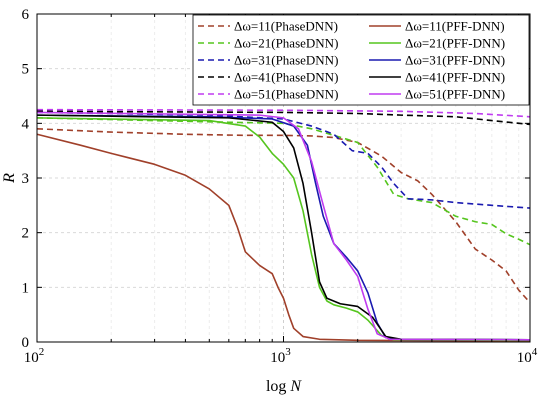  What do you see at coordinates (286, 77) in the screenshot?
I see `legend-label-3: Δω=41(PhaseDNN)` at bounding box center [286, 77].